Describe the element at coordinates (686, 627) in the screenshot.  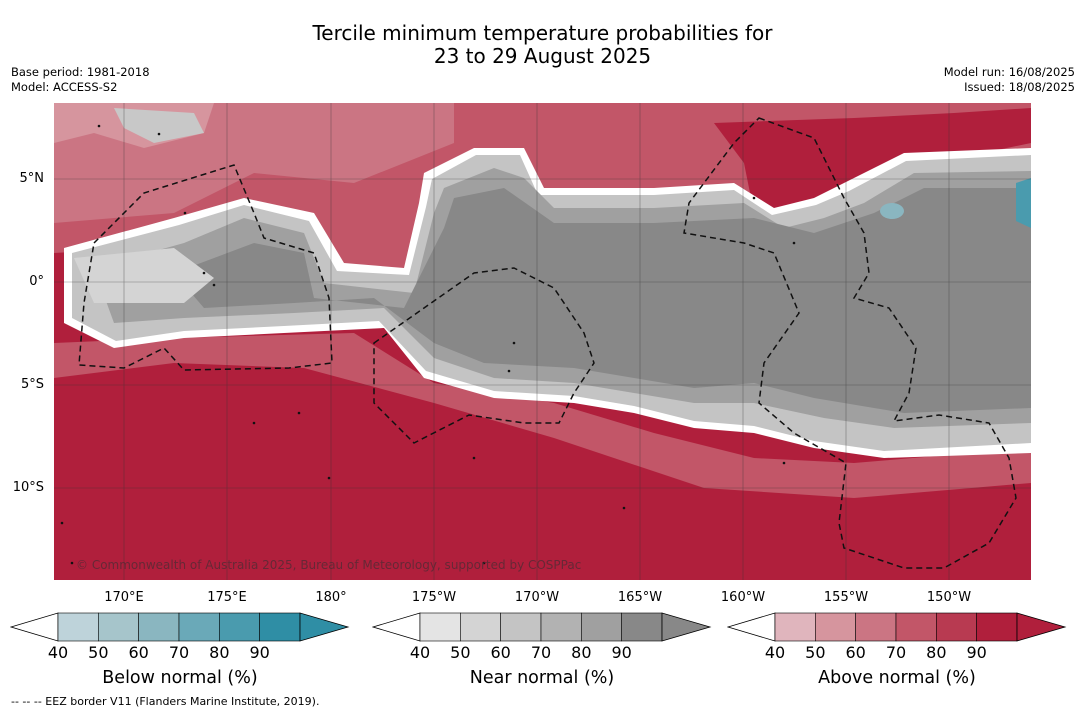
I see `colorbar-near-max-arrow` at that location.